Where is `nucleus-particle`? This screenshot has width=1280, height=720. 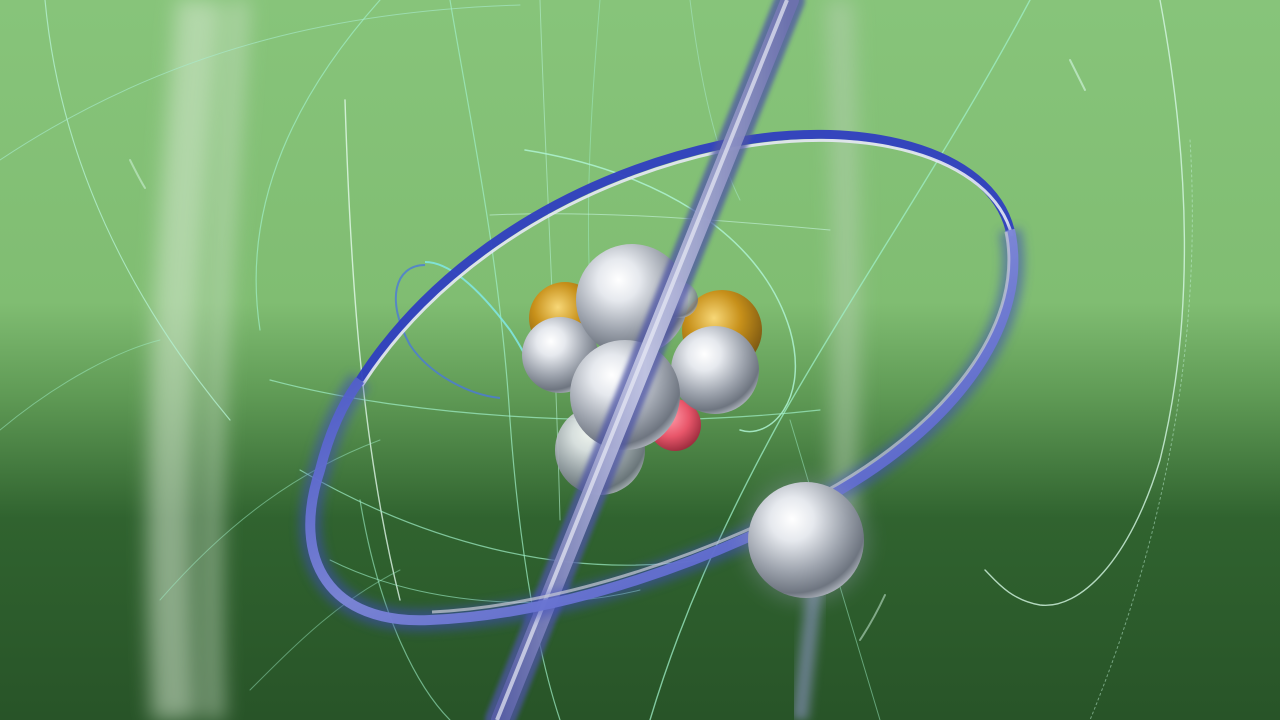 nucleus-particle is located at coordinates (715, 370).